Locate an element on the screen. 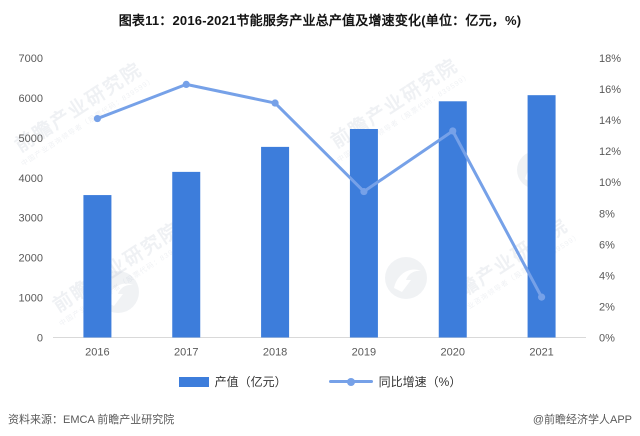 The image size is (640, 436). right-axis-tick-8%: 8% is located at coordinates (607, 214).